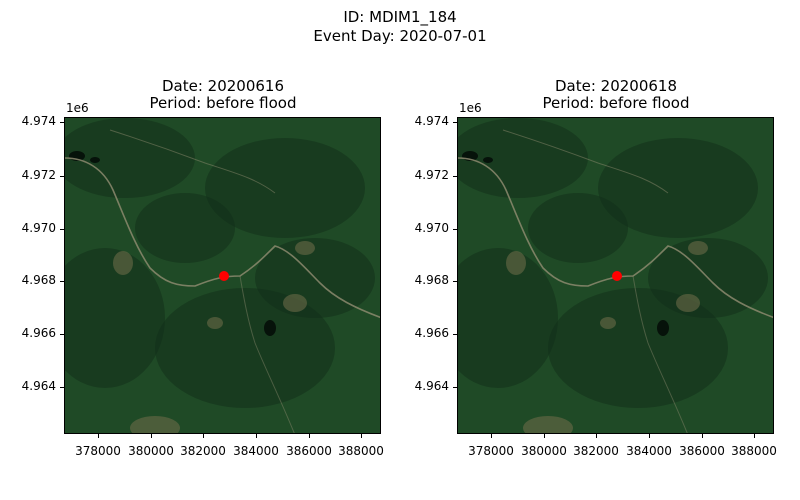  Describe the element at coordinates (223, 86) in the screenshot. I see `panel-date-title: Date: 20200616` at that location.